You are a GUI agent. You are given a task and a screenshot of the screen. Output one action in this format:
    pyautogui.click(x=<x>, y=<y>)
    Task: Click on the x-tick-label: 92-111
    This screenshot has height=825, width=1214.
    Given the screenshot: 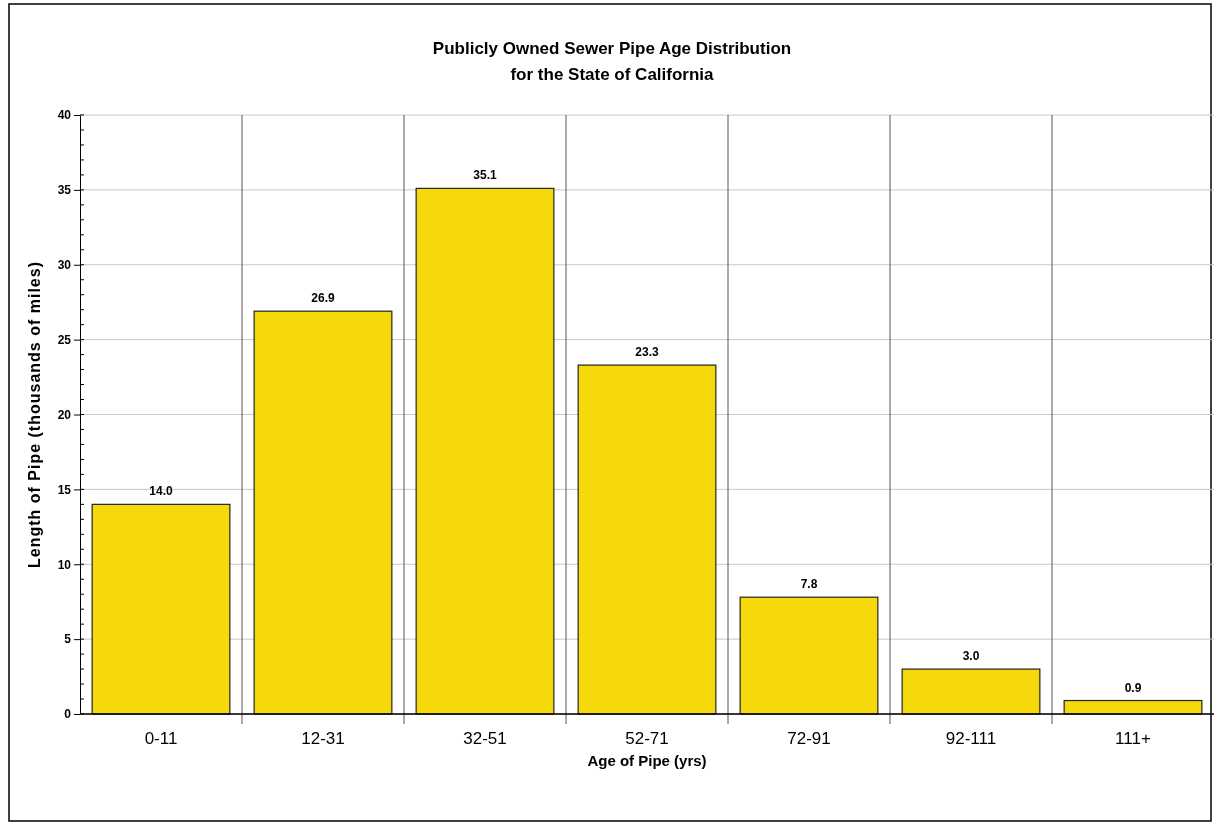 What is the action you would take?
    pyautogui.click(x=971, y=739)
    